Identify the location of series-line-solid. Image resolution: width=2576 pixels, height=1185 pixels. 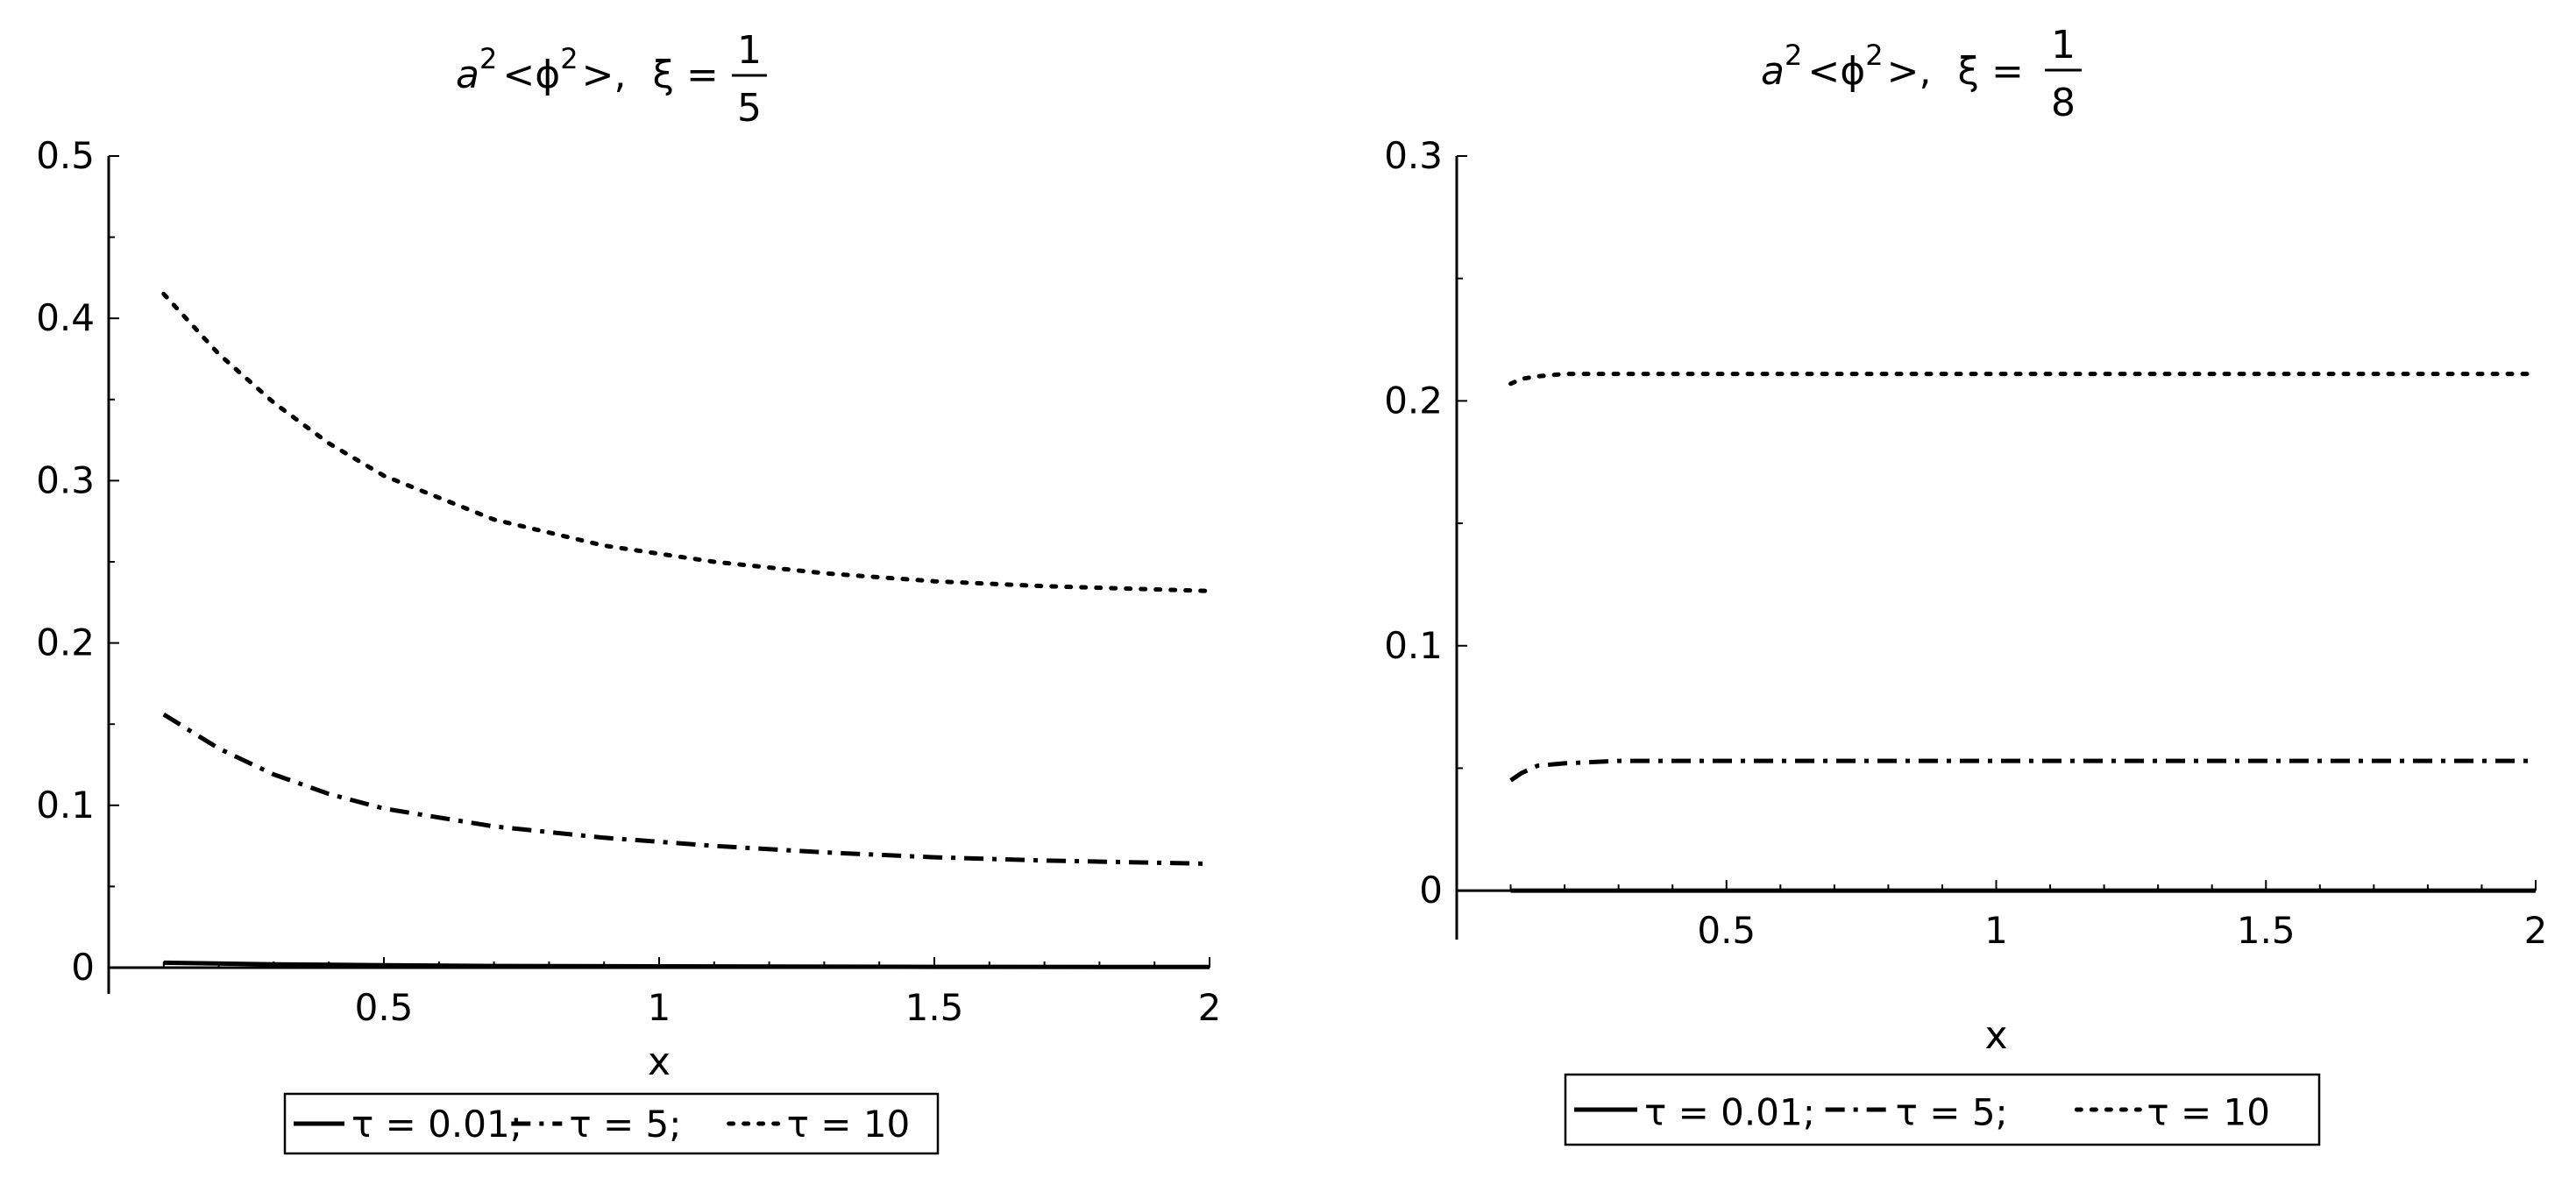
(686, 964).